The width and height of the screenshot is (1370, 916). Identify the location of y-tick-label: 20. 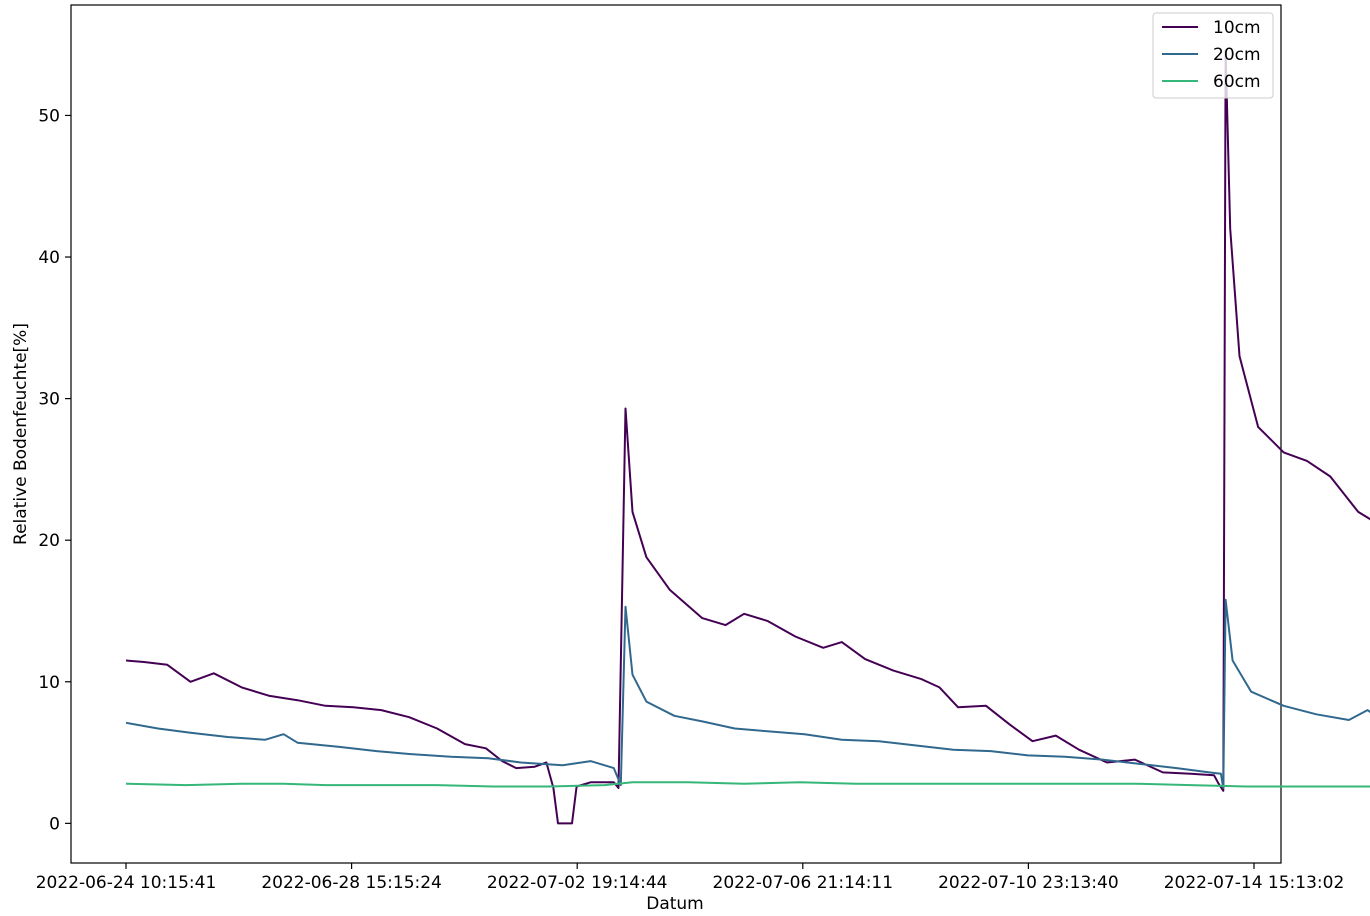
(49, 541).